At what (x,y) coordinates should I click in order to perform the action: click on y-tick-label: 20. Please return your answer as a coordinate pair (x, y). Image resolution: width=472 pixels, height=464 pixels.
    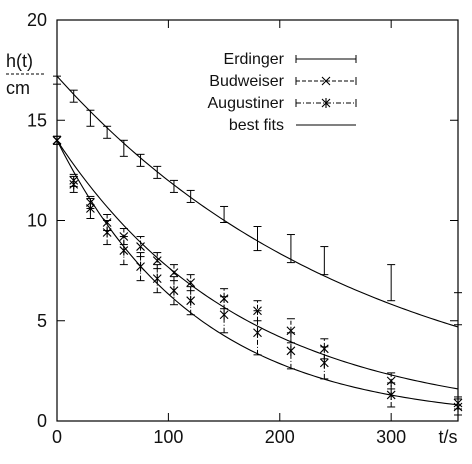
    Looking at the image, I should click on (37, 20).